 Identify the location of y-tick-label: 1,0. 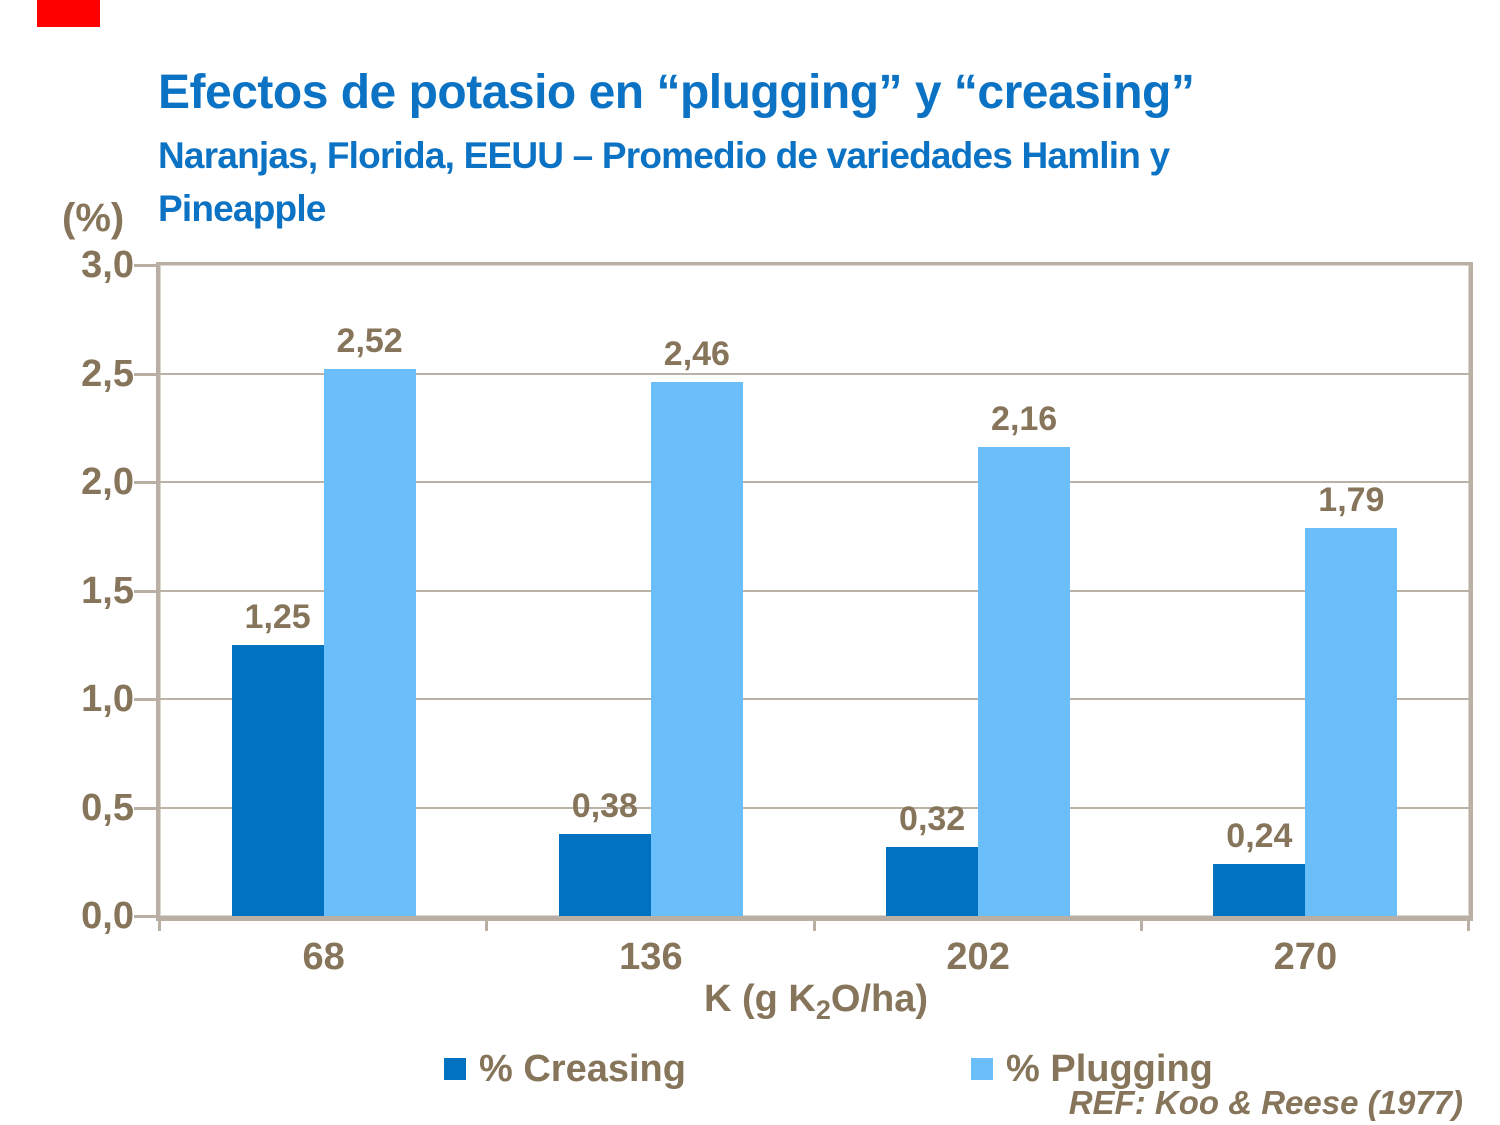
(107, 699).